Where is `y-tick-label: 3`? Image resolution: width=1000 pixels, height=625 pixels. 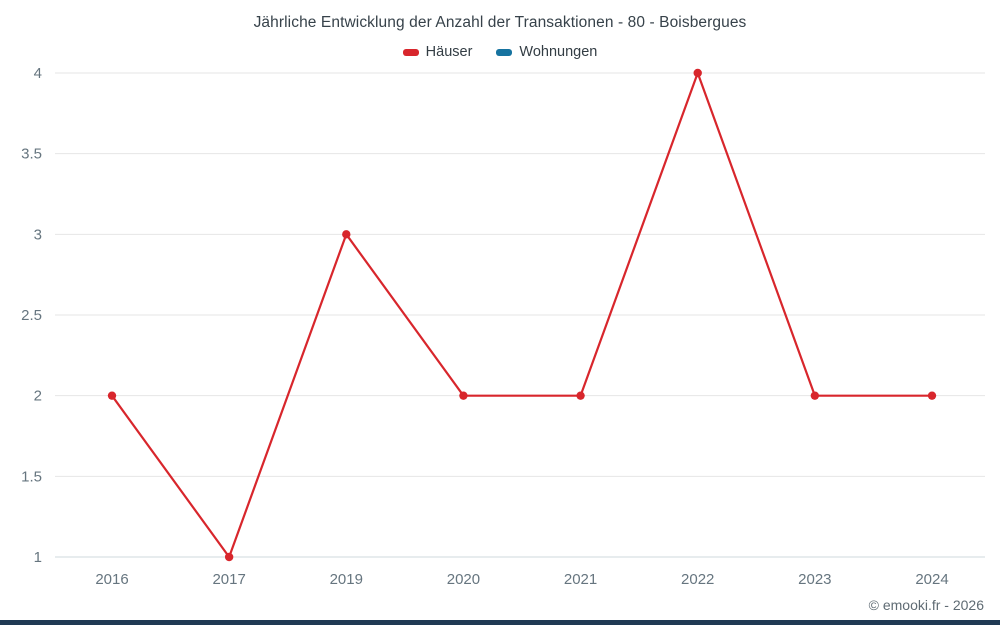
y-tick-label: 3 is located at coordinates (38, 234).